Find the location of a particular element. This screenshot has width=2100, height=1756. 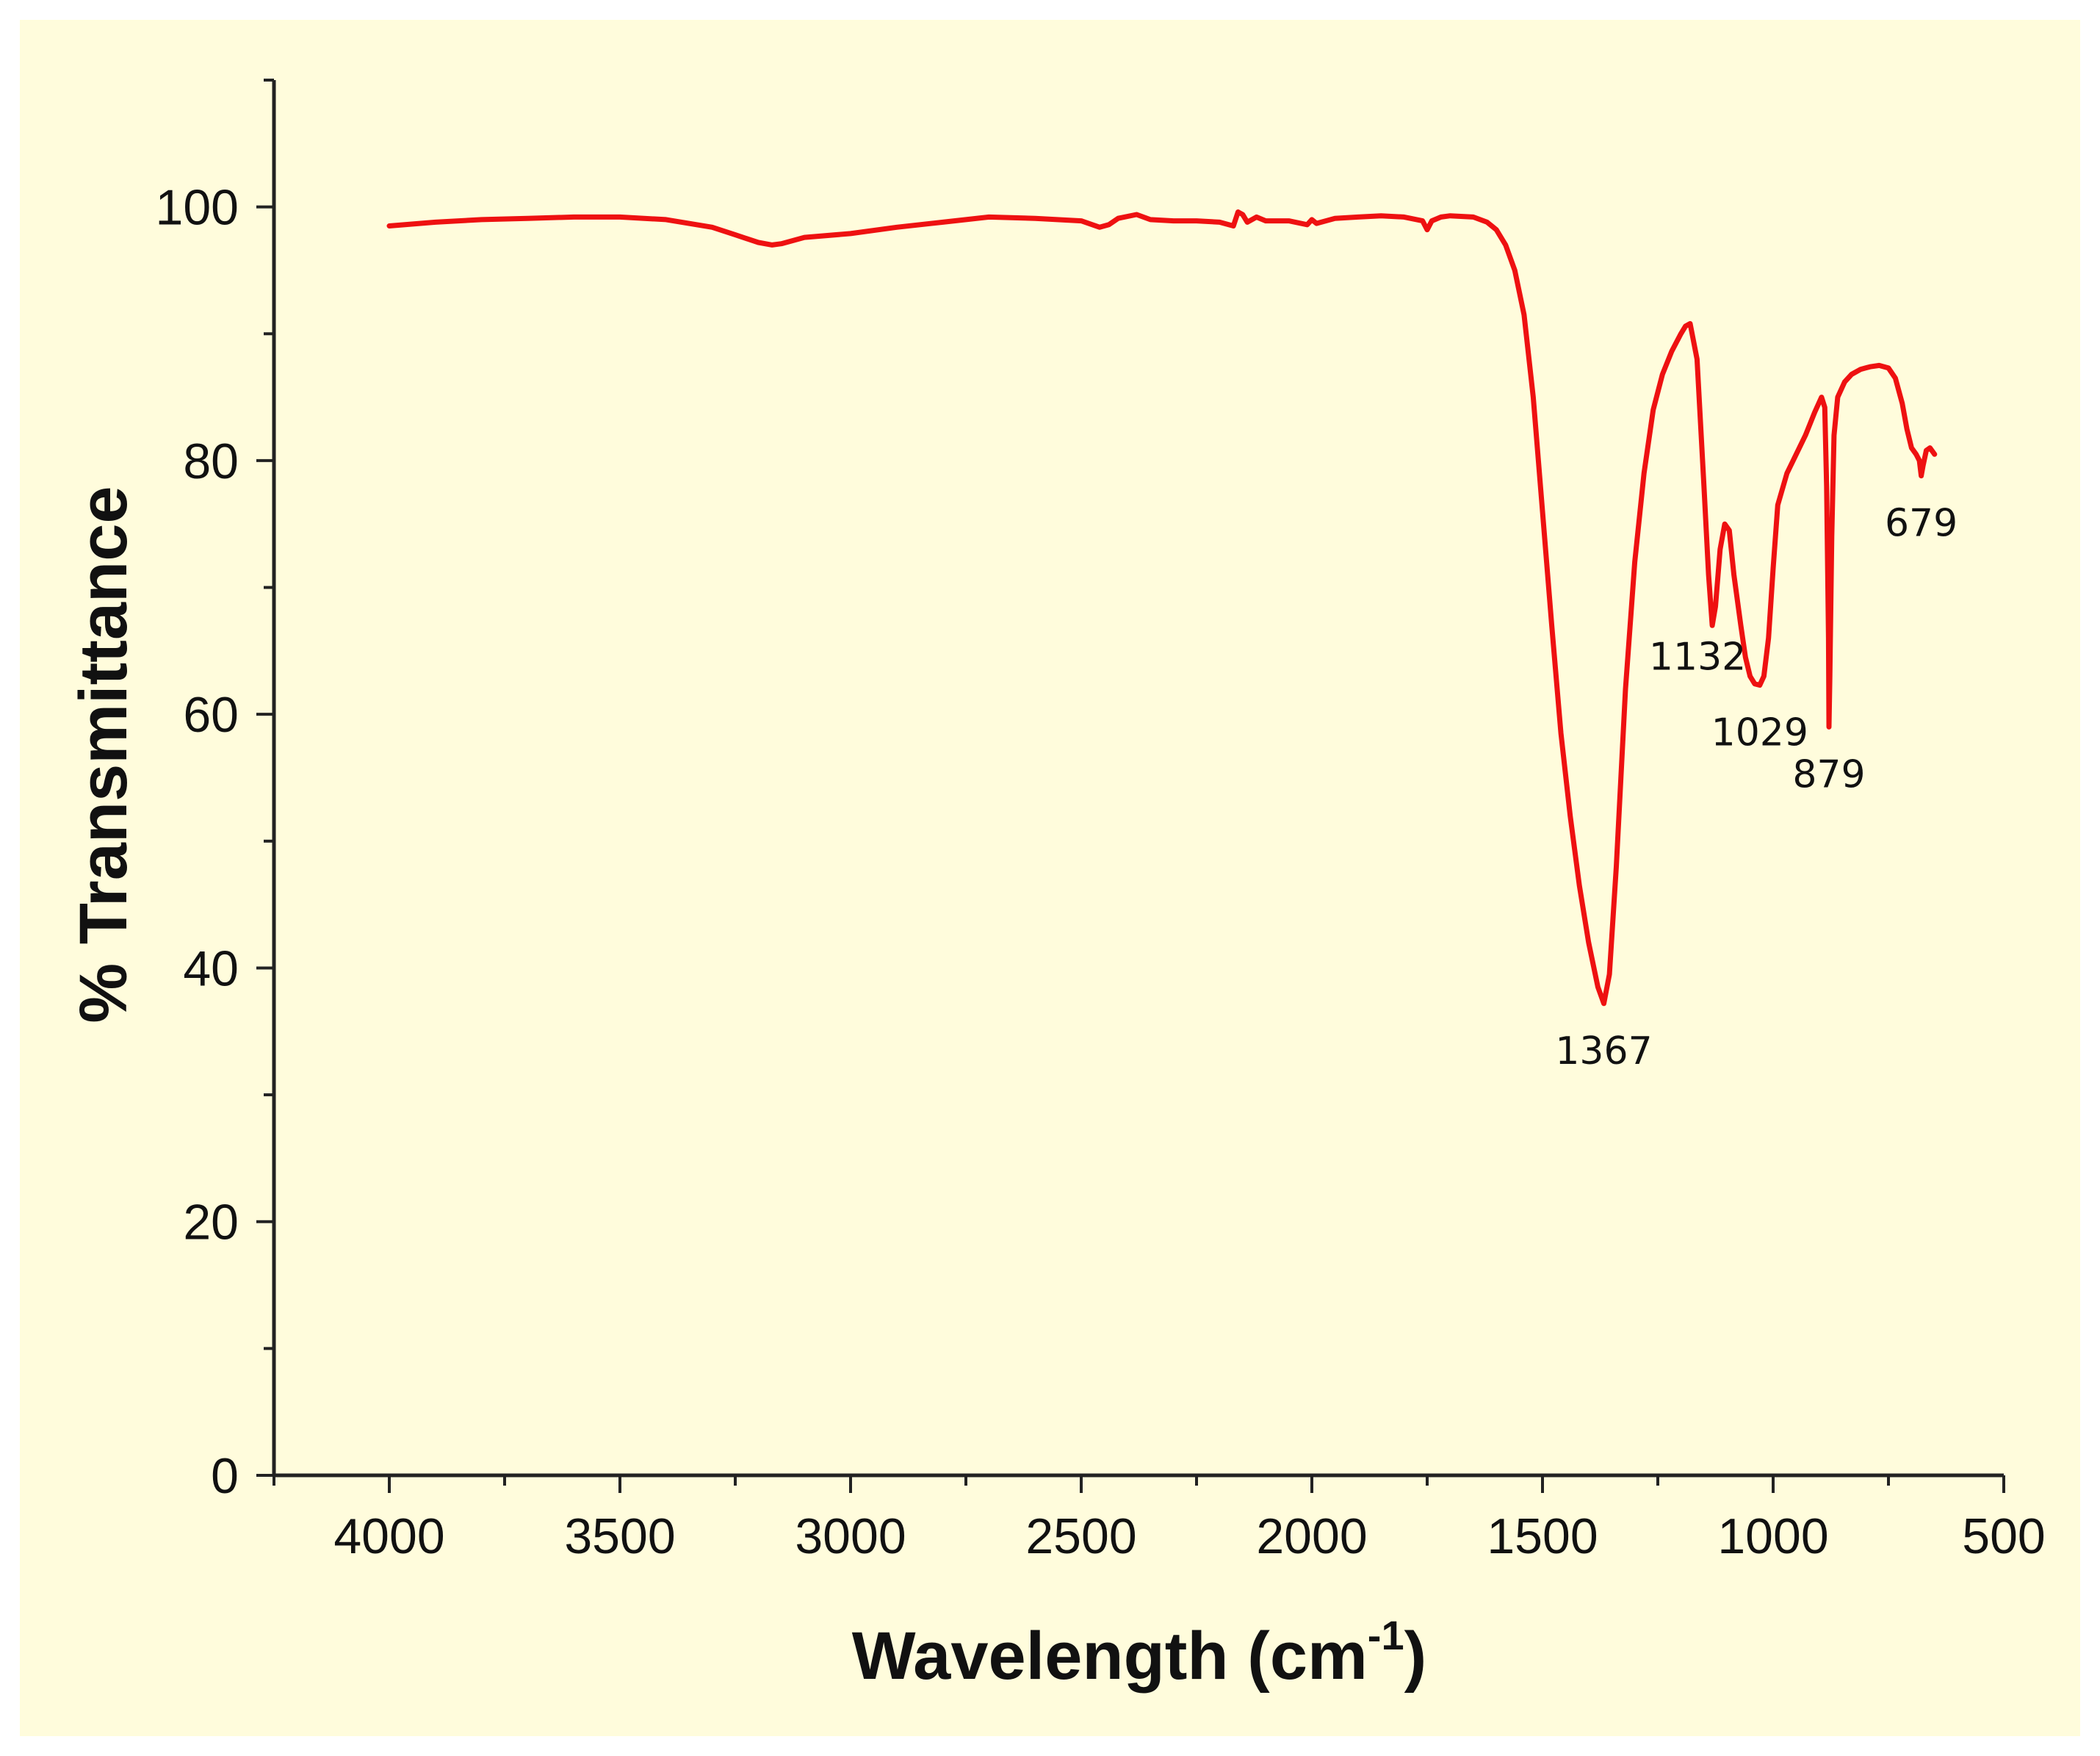

x-axis-title-sup: -1 is located at coordinates (1386, 1635).